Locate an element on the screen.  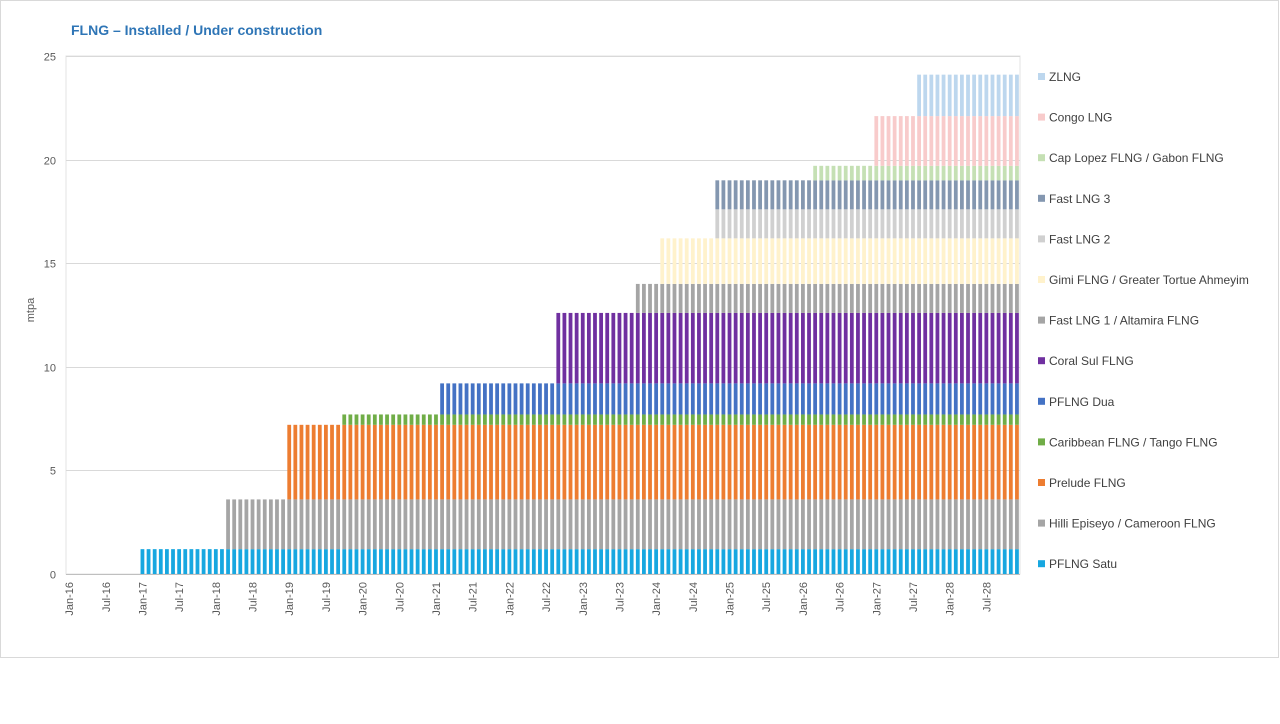
x-tick-label: Jul-20 is located at coordinates (400, 597).